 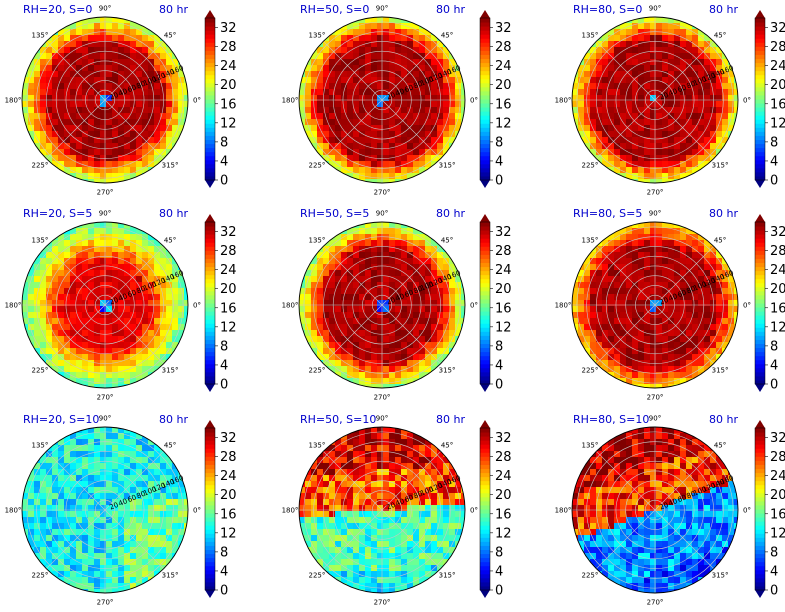 What do you see at coordinates (720, 371) in the screenshot?
I see `angle-tick-label: 315°` at bounding box center [720, 371].